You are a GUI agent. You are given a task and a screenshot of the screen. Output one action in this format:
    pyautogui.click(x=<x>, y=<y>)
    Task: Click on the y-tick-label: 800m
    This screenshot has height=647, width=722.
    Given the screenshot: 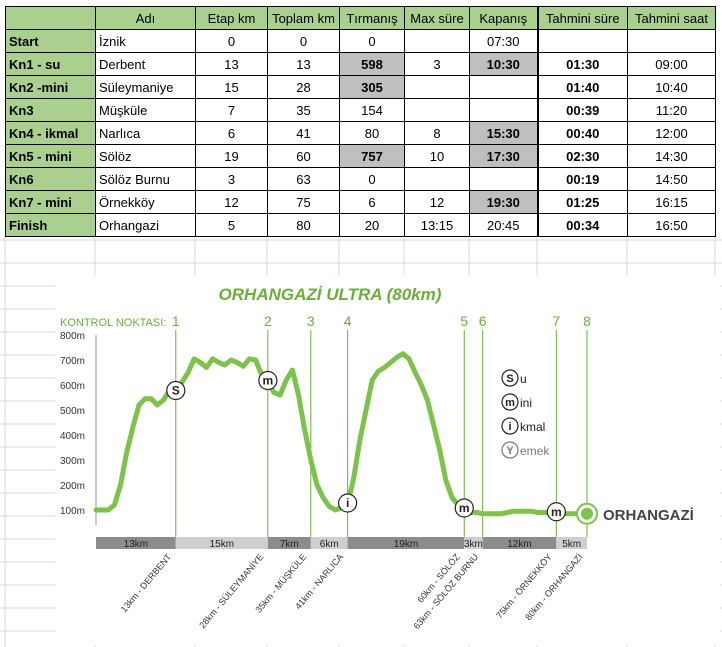 What is the action you would take?
    pyautogui.click(x=72, y=336)
    